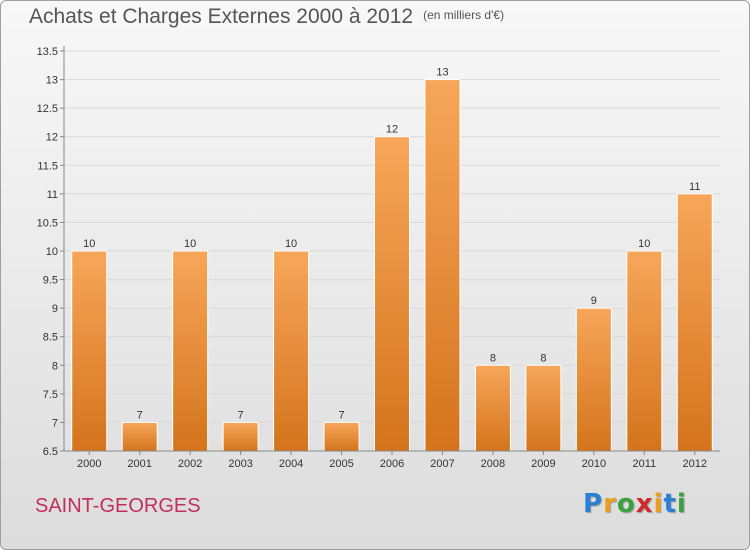 The image size is (750, 550). I want to click on y-tick-label: 13, so click(52, 81).